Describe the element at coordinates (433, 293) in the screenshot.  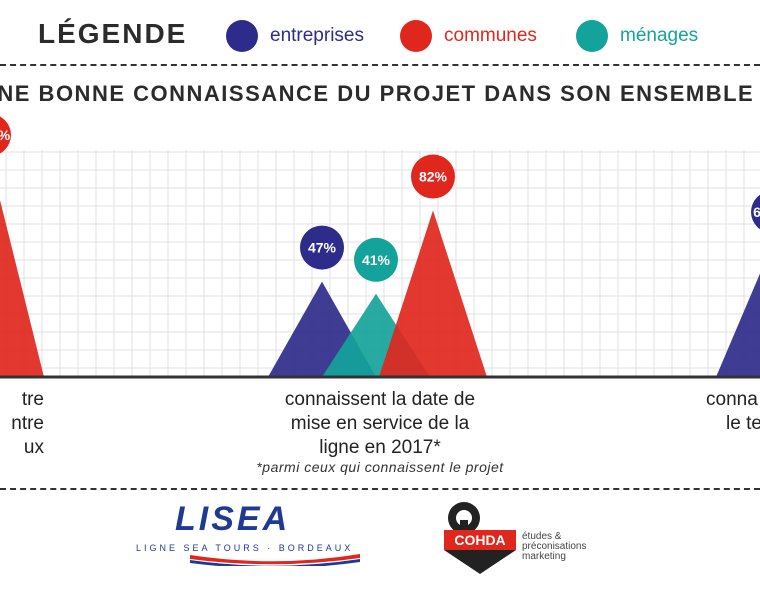
I see `peak-communes` at that location.